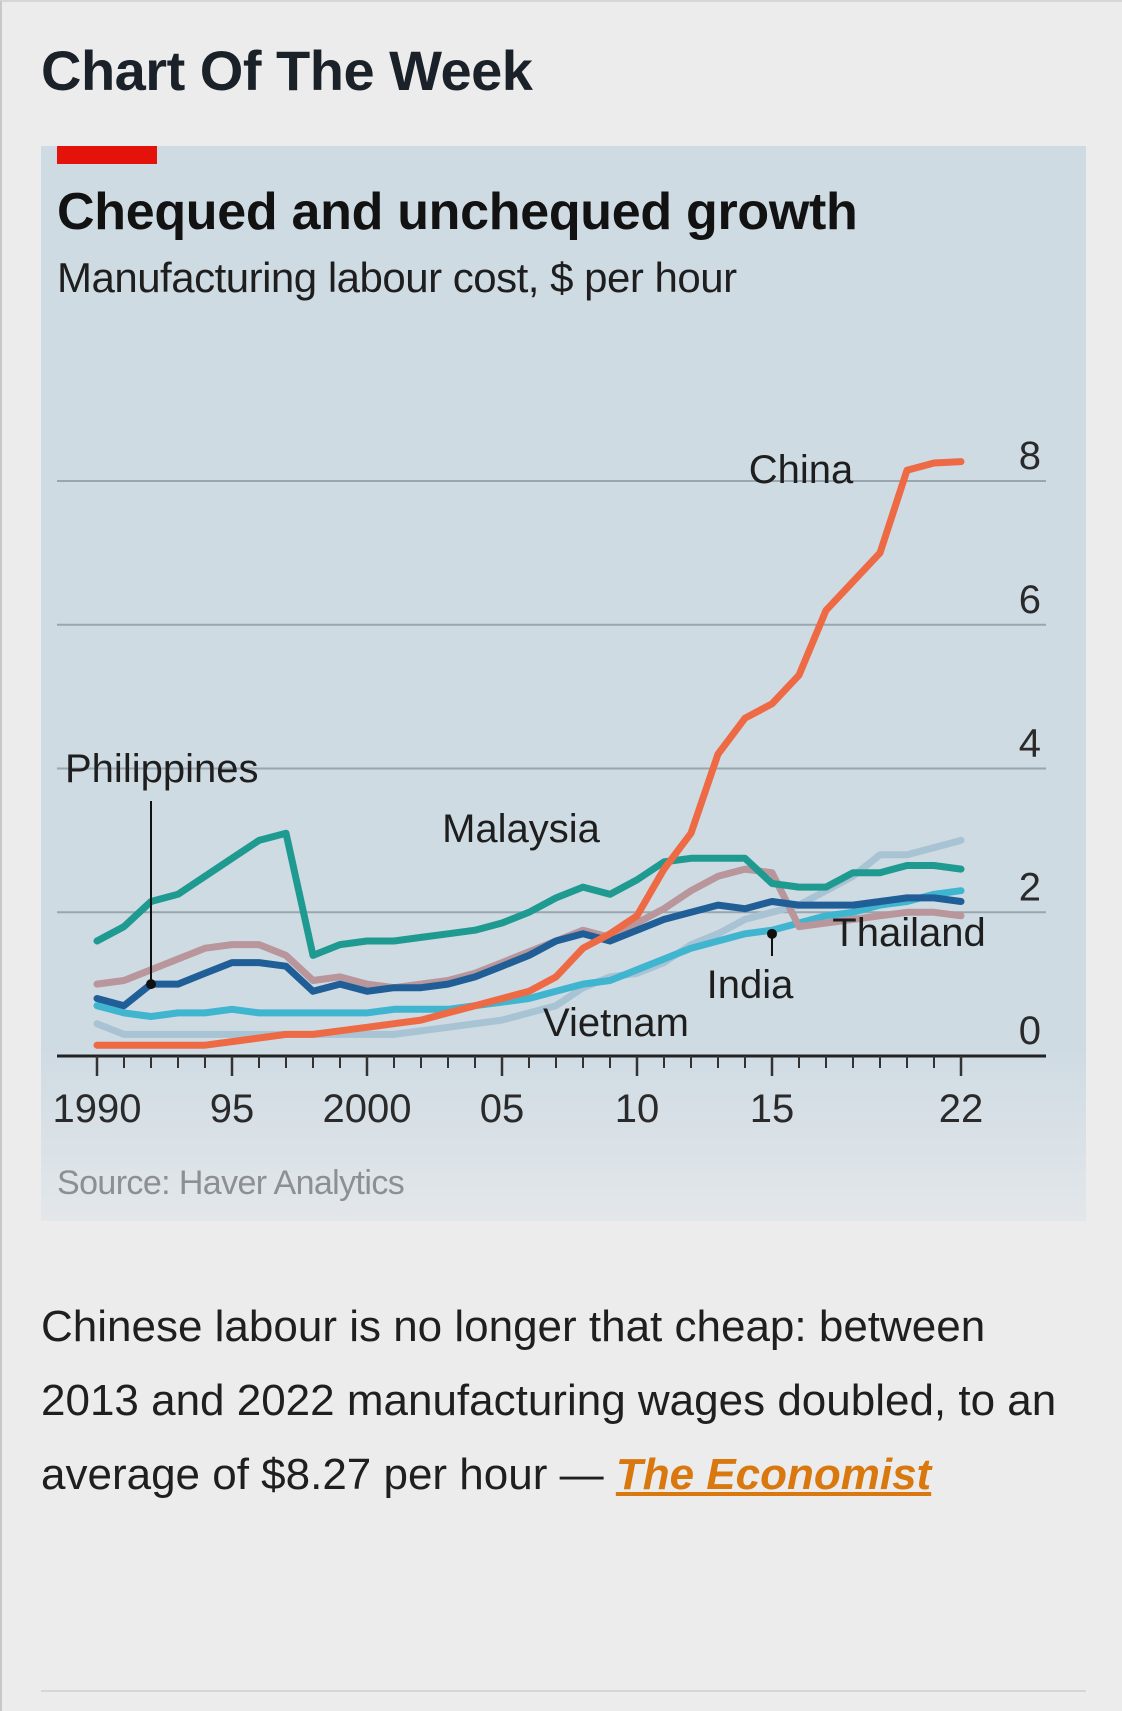  What do you see at coordinates (1030, 1031) in the screenshot?
I see `y-tick-label-0: 0` at bounding box center [1030, 1031].